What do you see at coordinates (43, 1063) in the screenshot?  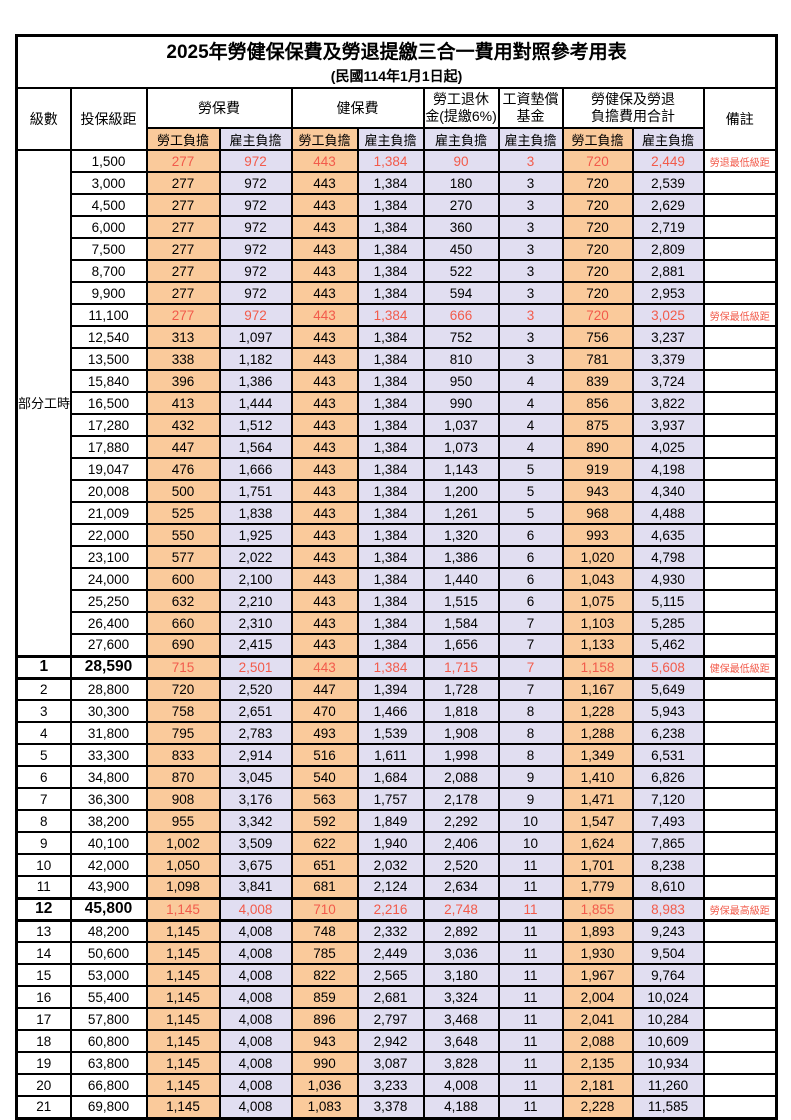 I see `level-cell: 19` at bounding box center [43, 1063].